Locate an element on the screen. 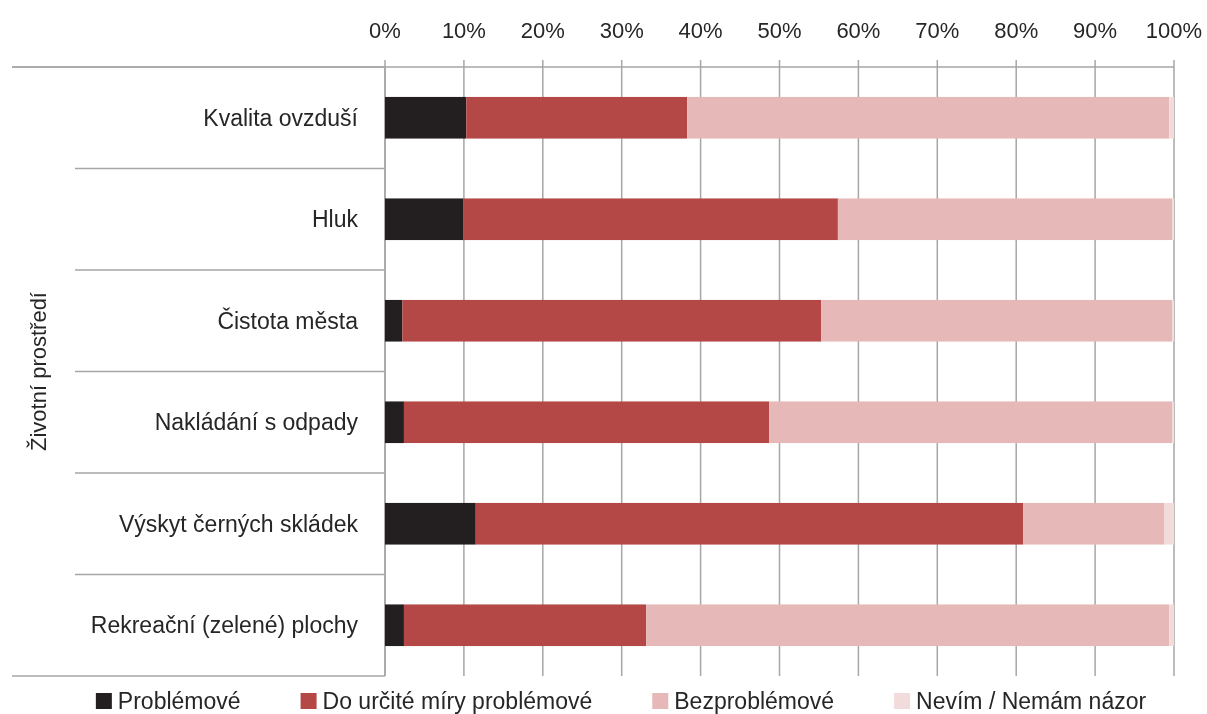  y-tick-label: Kvalita ovzduší is located at coordinates (281, 117).